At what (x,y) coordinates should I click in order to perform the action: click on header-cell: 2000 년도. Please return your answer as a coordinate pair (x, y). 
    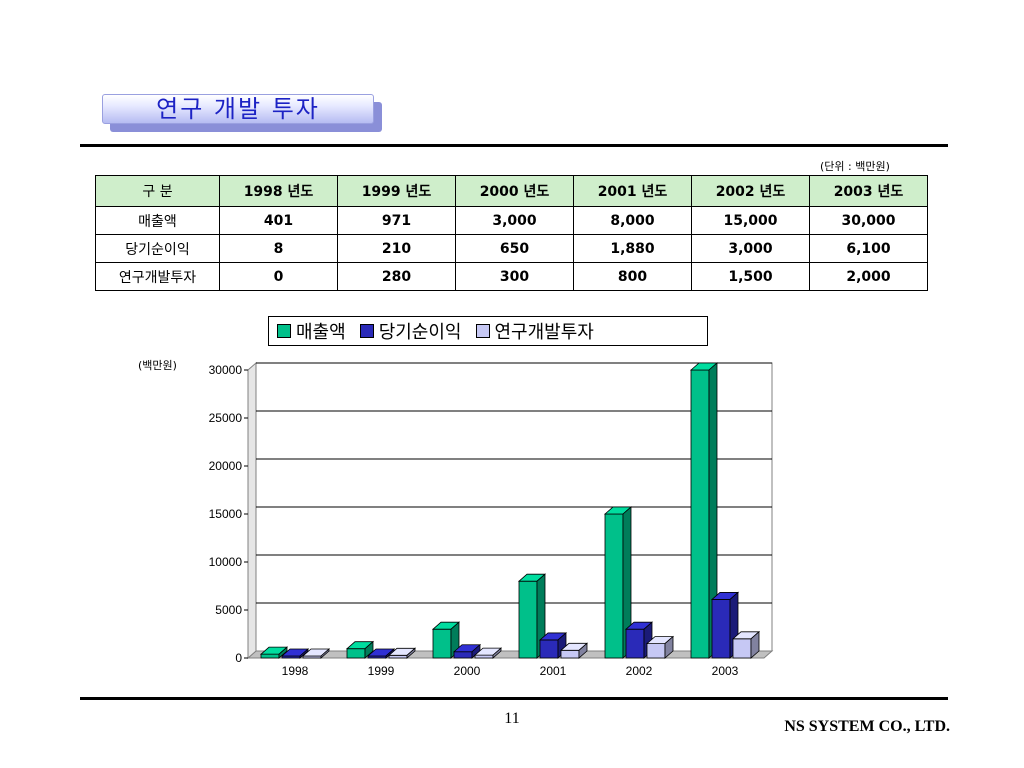
    Looking at the image, I should click on (514, 191).